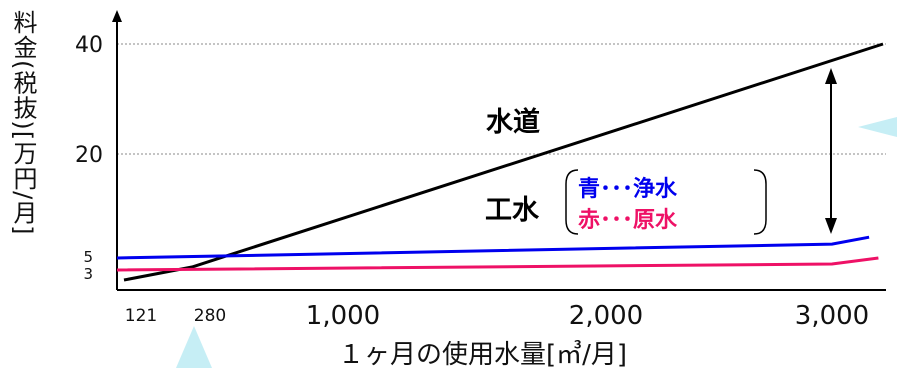  What do you see at coordinates (89, 155) in the screenshot?
I see `y-tick-label-20: 20` at bounding box center [89, 155].